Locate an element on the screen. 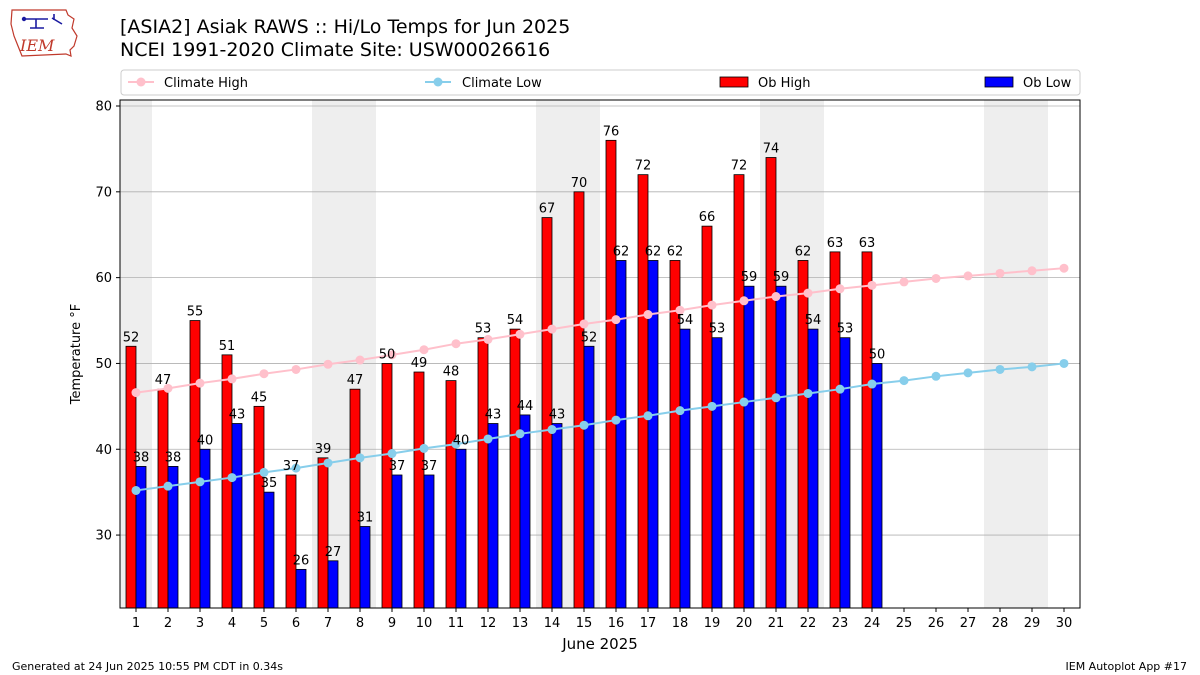  ob-high-label-22: 62 is located at coordinates (803, 251).